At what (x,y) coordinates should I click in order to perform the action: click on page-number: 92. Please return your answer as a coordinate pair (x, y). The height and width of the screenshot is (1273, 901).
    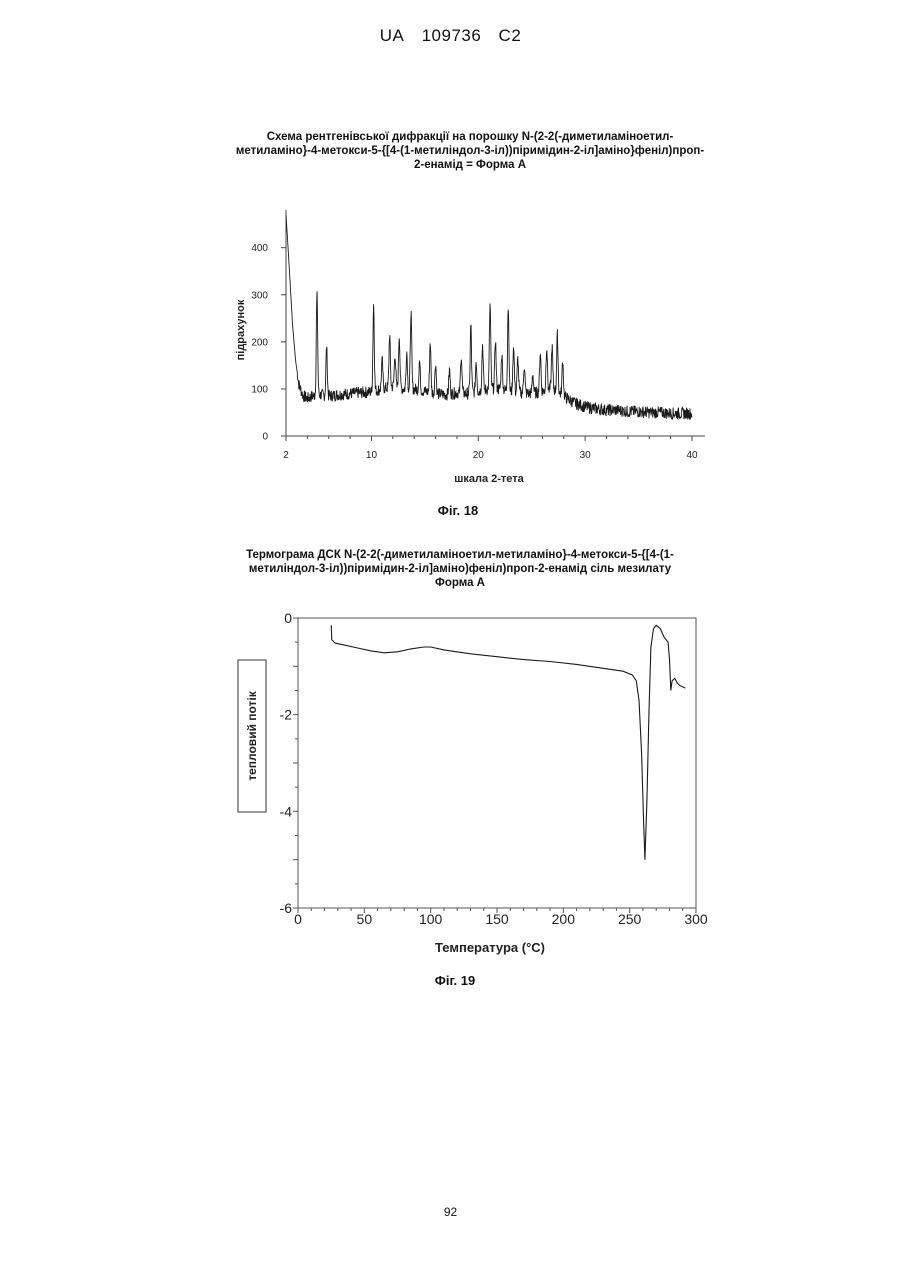
    Looking at the image, I should click on (450, 1212).